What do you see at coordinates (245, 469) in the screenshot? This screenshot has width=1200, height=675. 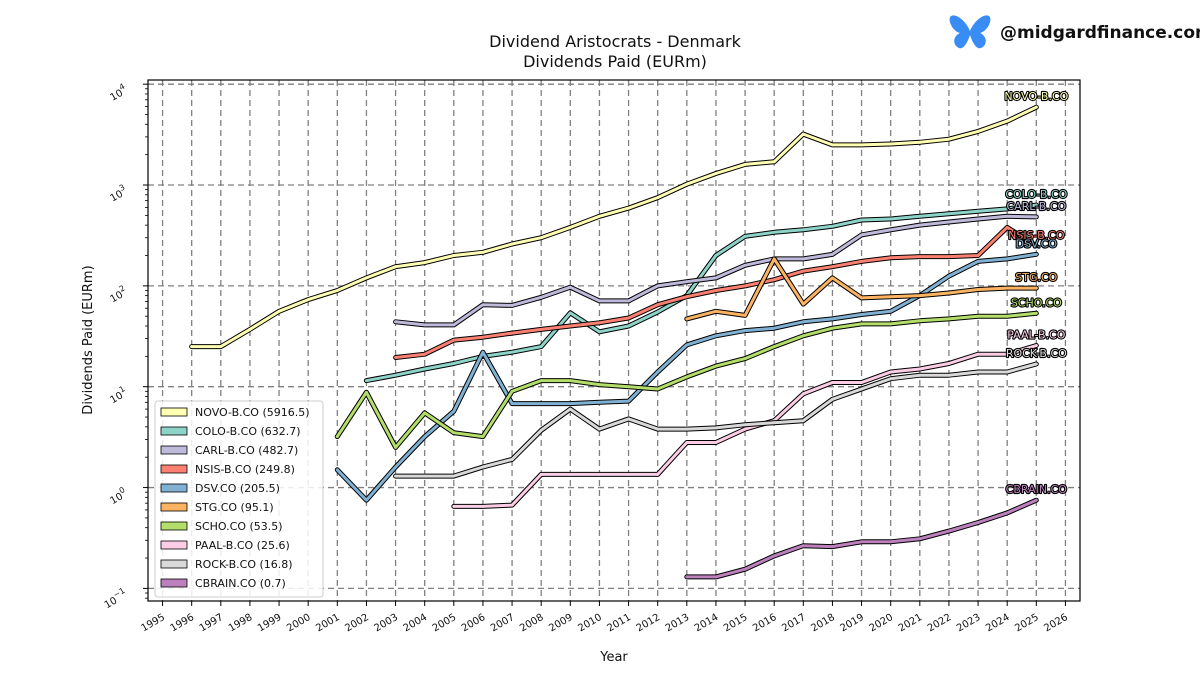 I see `legend-entry: NSIS-B.CO (249.8)` at bounding box center [245, 469].